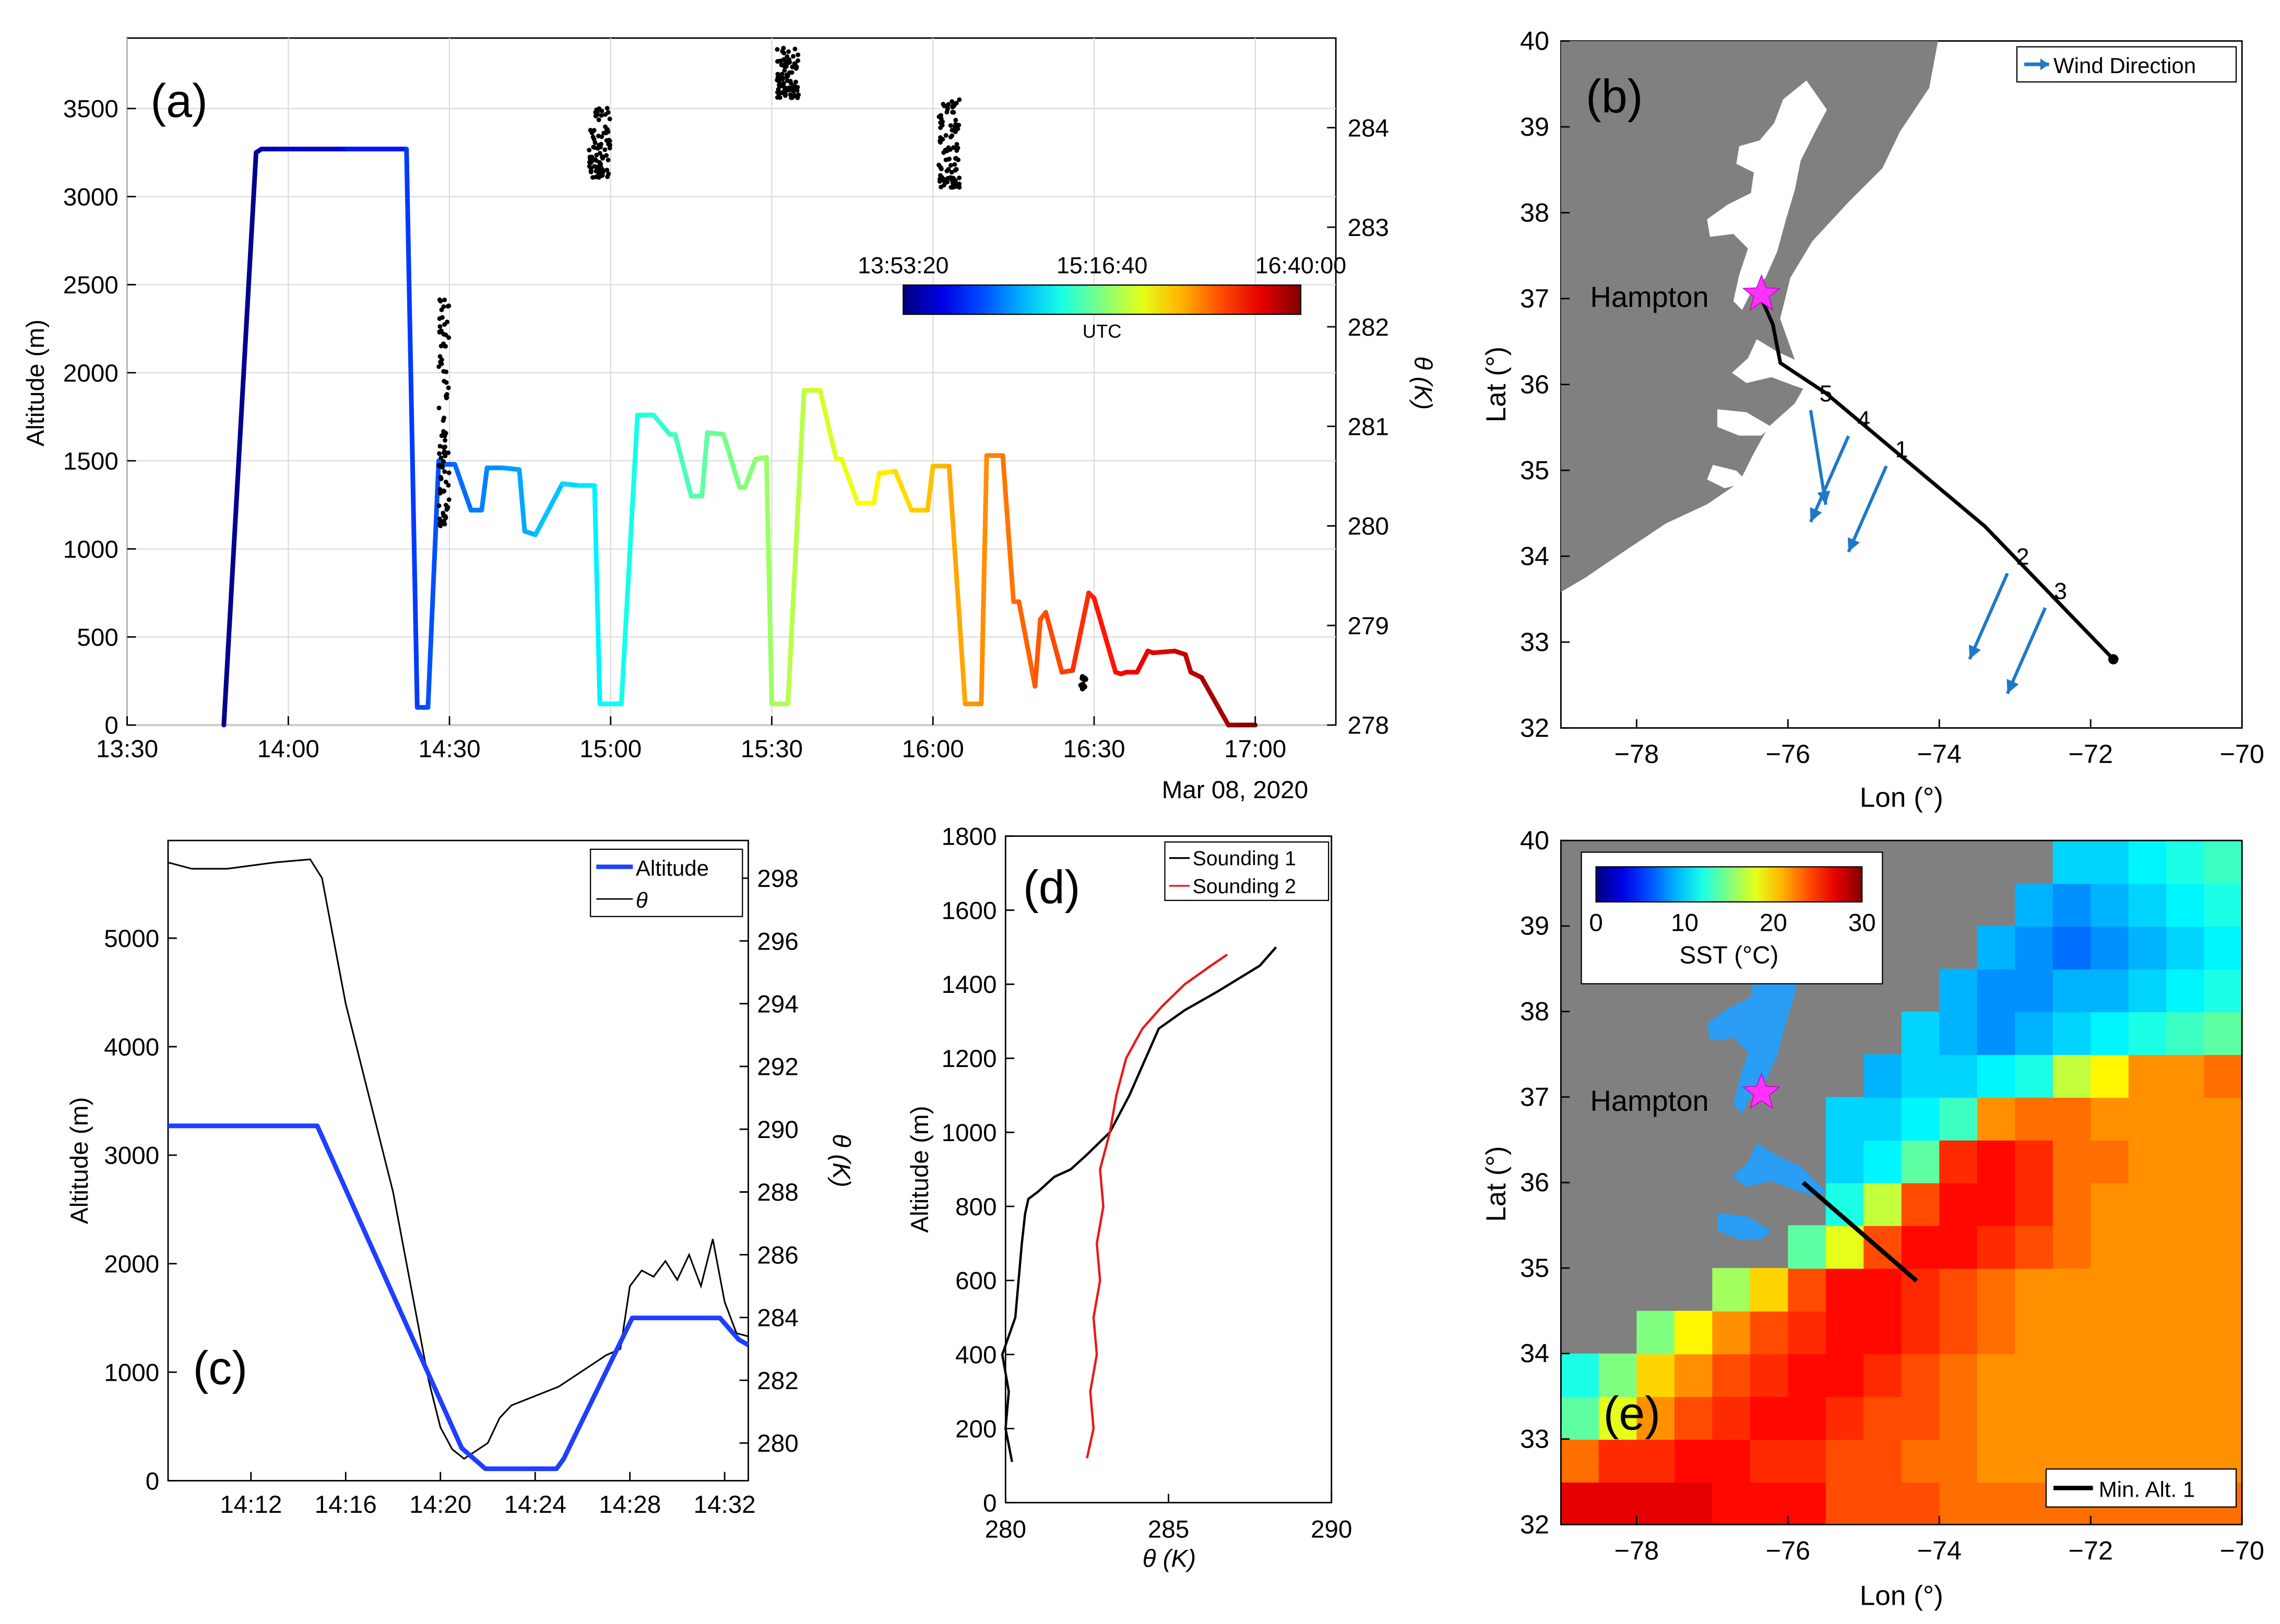  What do you see at coordinates (179, 101) in the screenshot?
I see `panel-a-label: (a)` at bounding box center [179, 101].